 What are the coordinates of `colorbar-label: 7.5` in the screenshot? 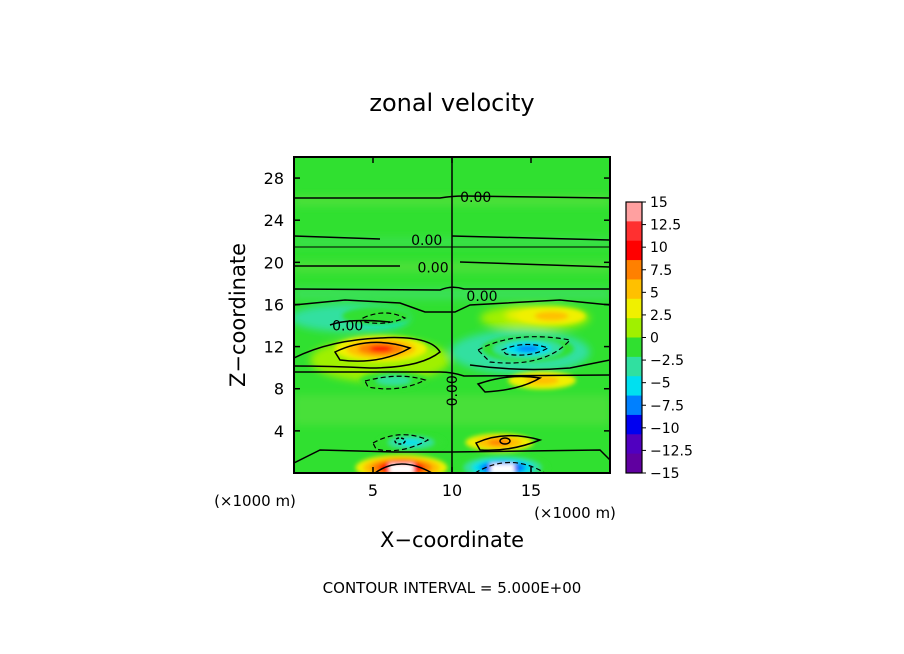 It's located at (661, 271).